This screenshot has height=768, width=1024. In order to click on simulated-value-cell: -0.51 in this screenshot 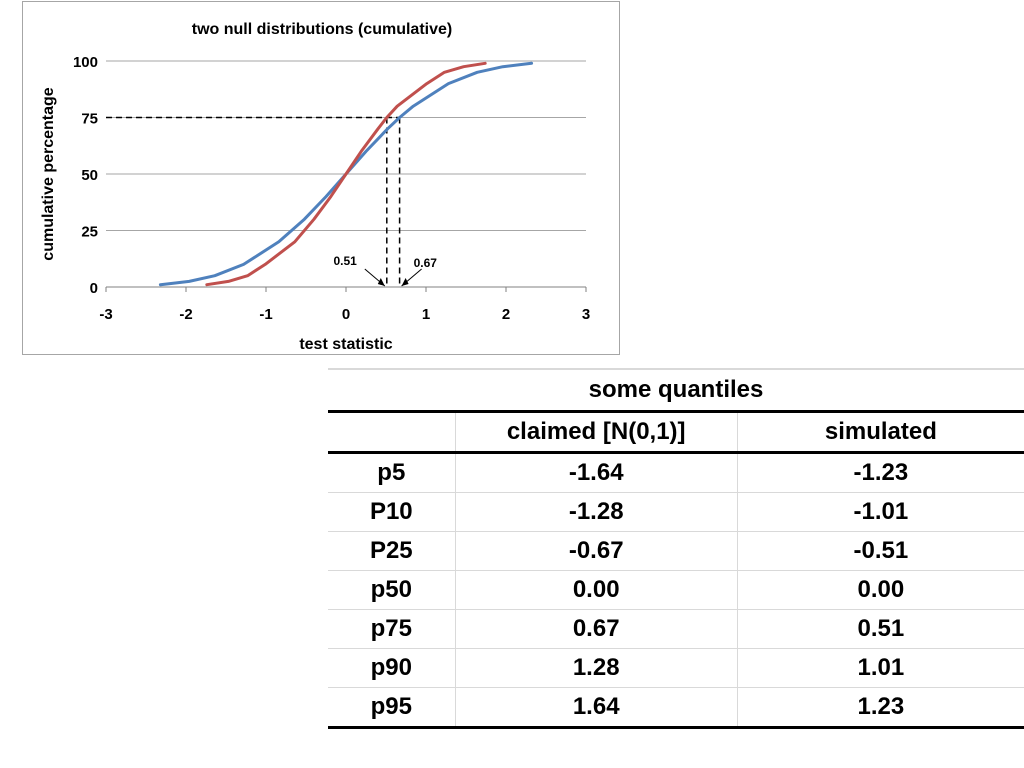, I will do `click(880, 551)`.